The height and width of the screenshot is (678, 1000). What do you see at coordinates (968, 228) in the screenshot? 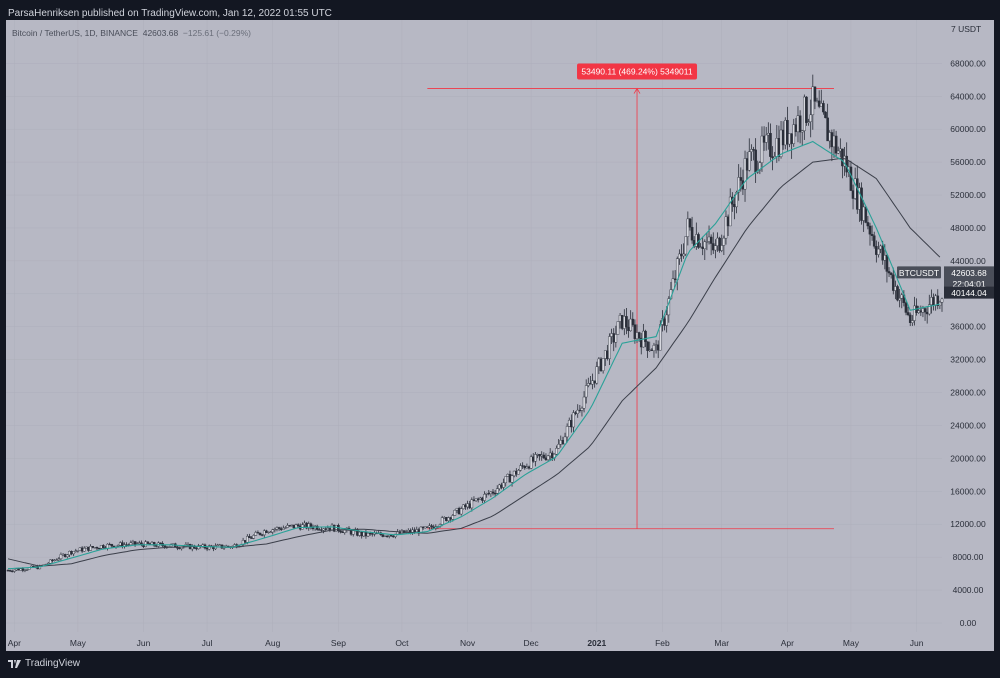
I see `price-tick-label: 48000.00` at bounding box center [968, 228].